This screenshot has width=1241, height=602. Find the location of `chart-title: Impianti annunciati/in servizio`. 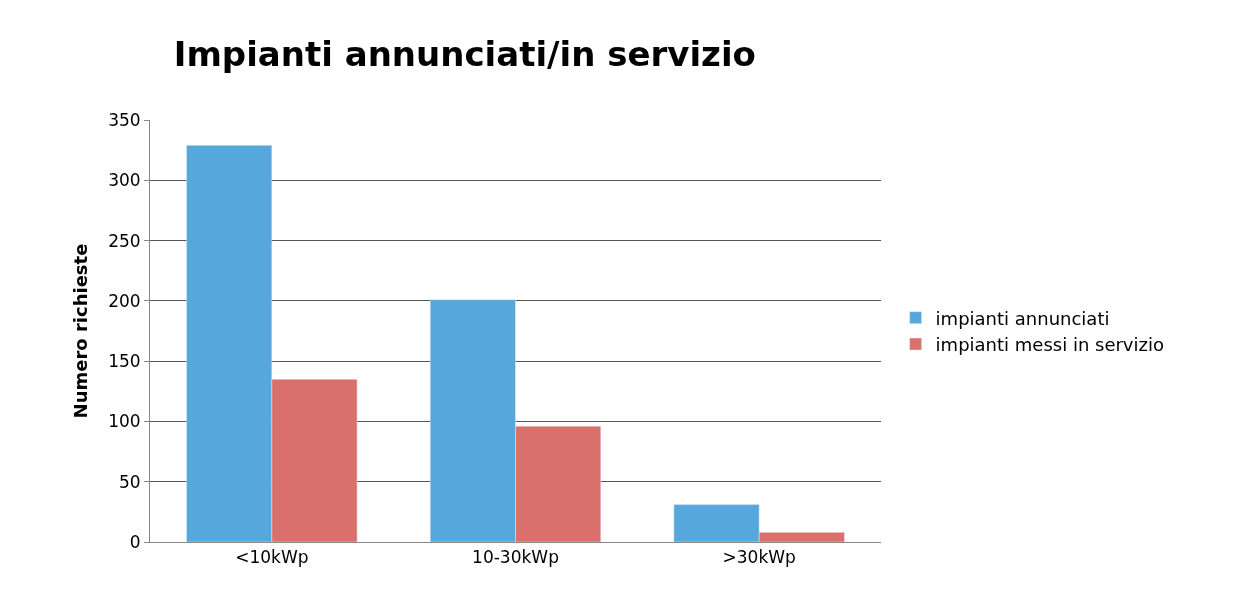

chart-title: Impianti annunciati/in servizio is located at coordinates (464, 53).